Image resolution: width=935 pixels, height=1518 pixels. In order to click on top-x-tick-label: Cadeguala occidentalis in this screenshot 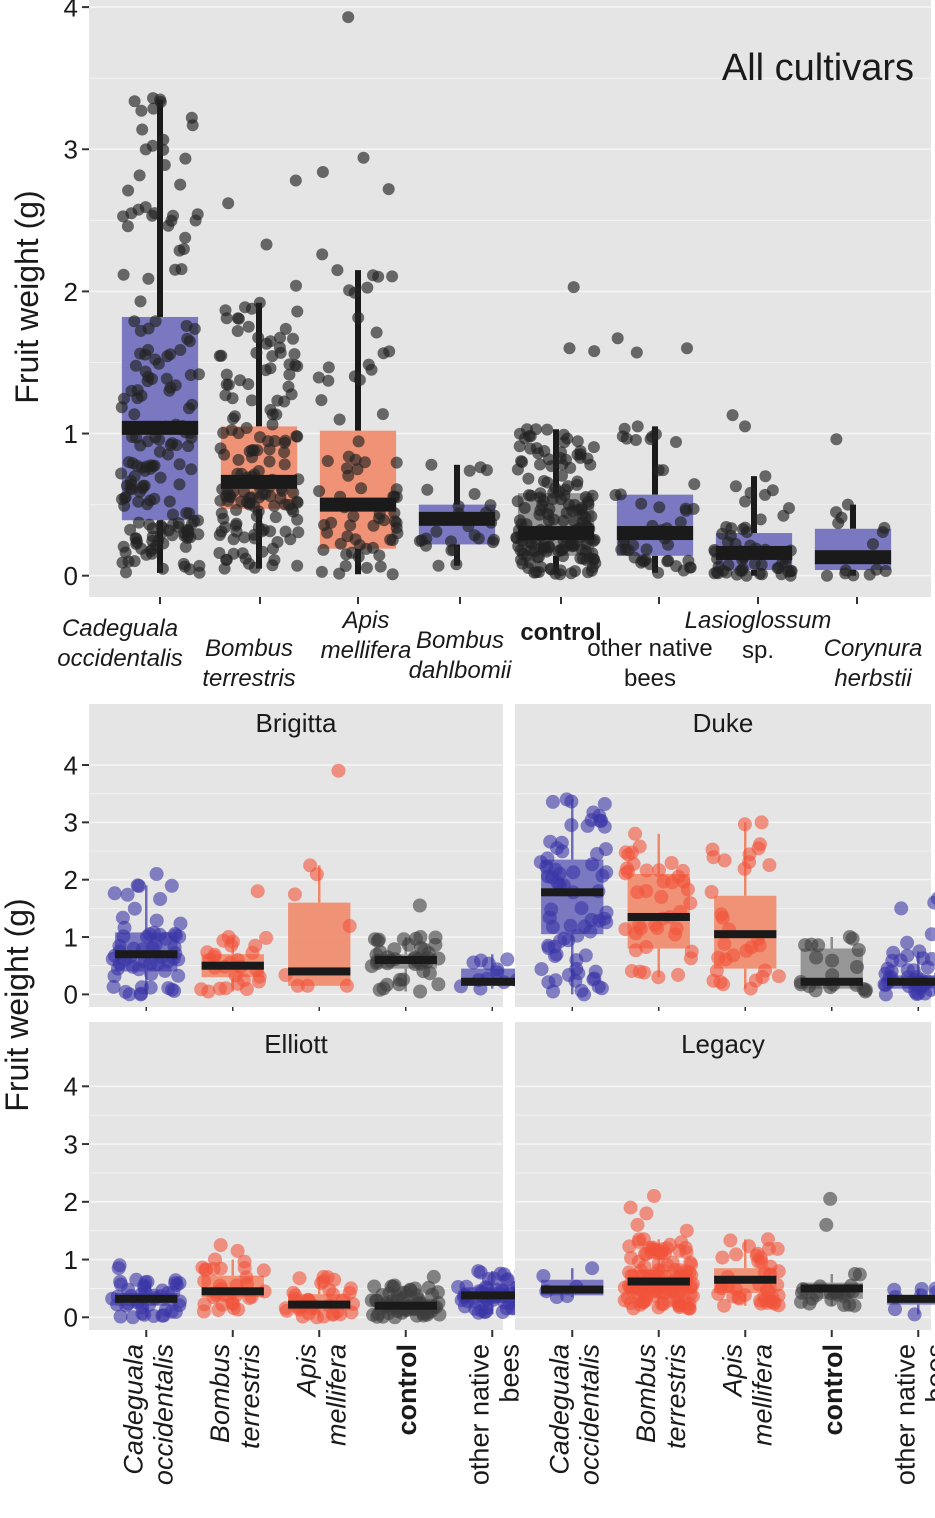, I will do `click(119, 643)`.